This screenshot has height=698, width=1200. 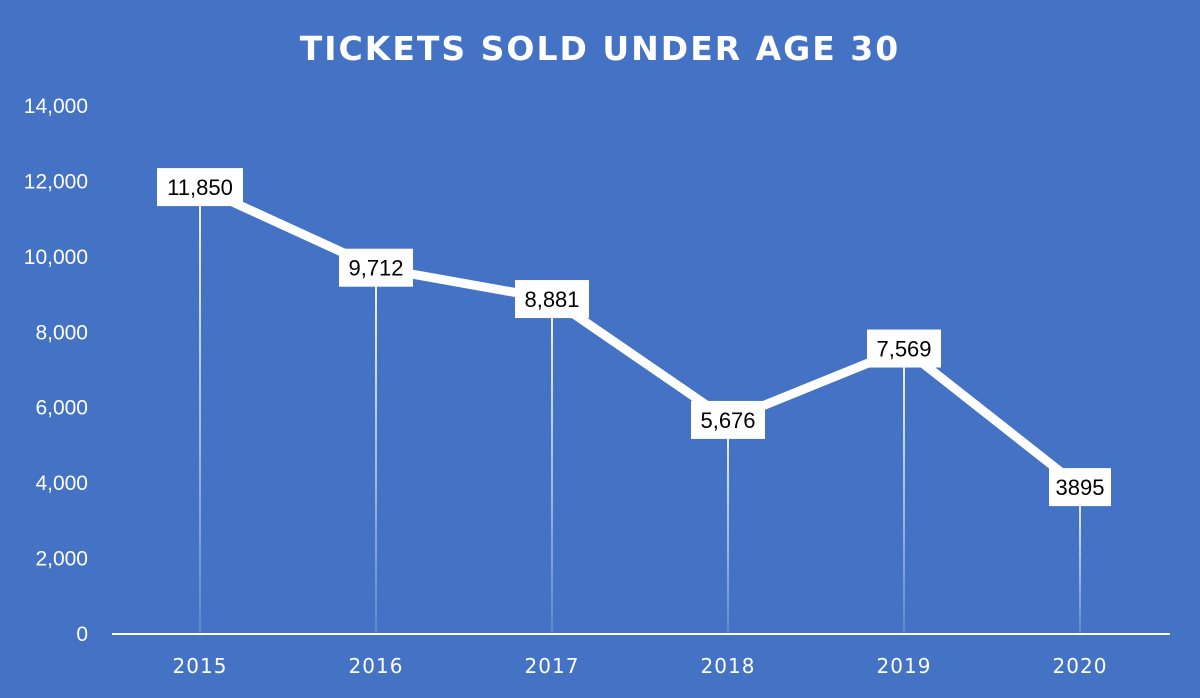 I want to click on data-label-text: 3895, so click(x=1080, y=487).